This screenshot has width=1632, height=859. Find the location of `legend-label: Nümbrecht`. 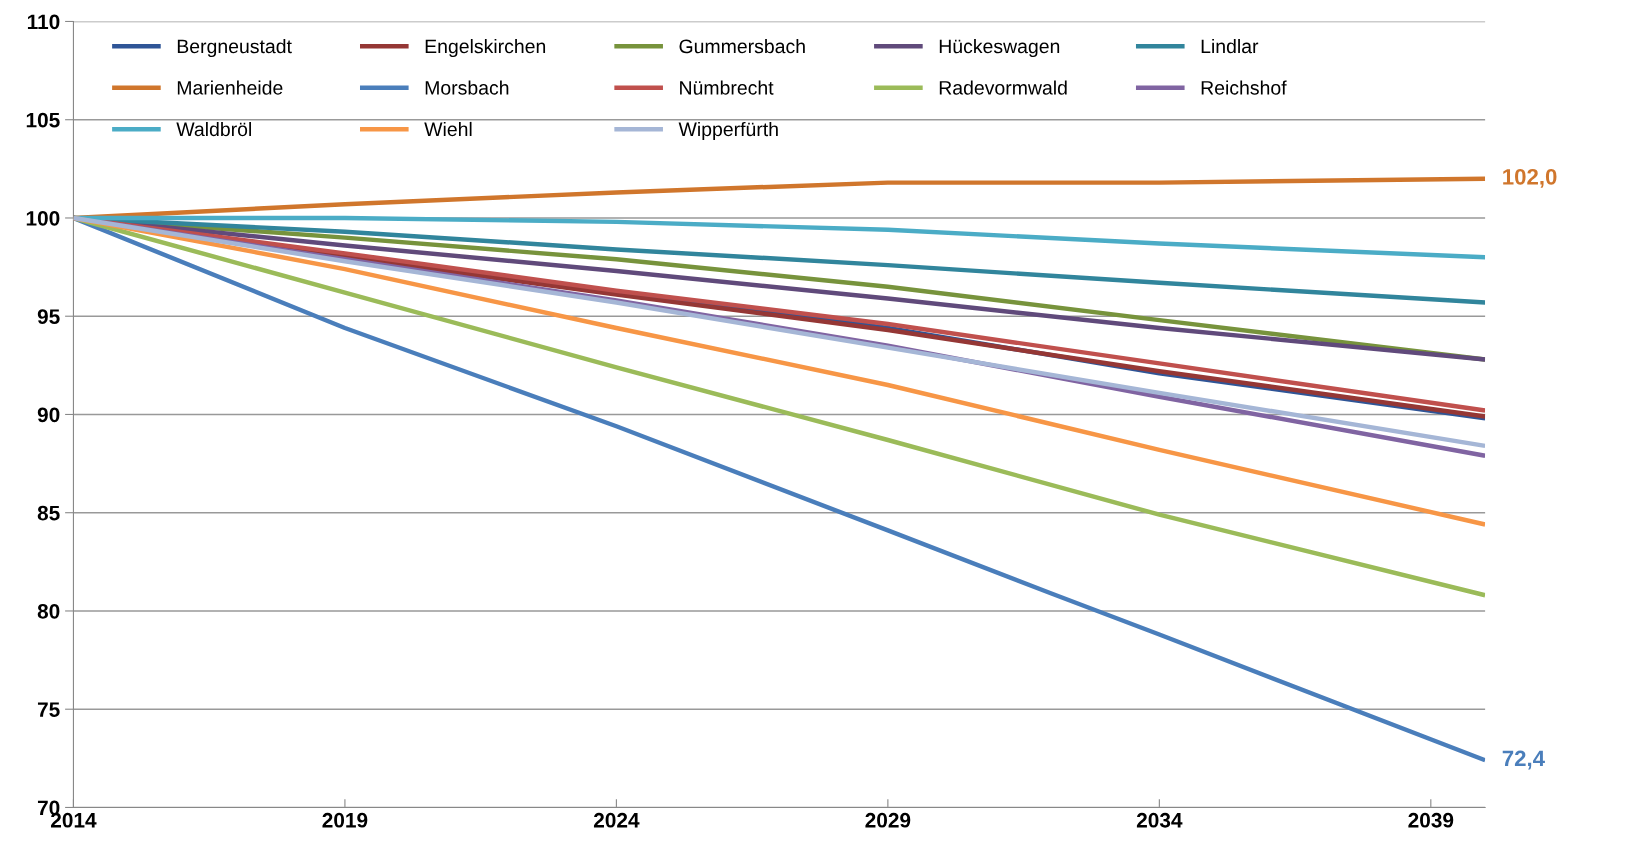

legend-label: Nümbrecht is located at coordinates (727, 87).